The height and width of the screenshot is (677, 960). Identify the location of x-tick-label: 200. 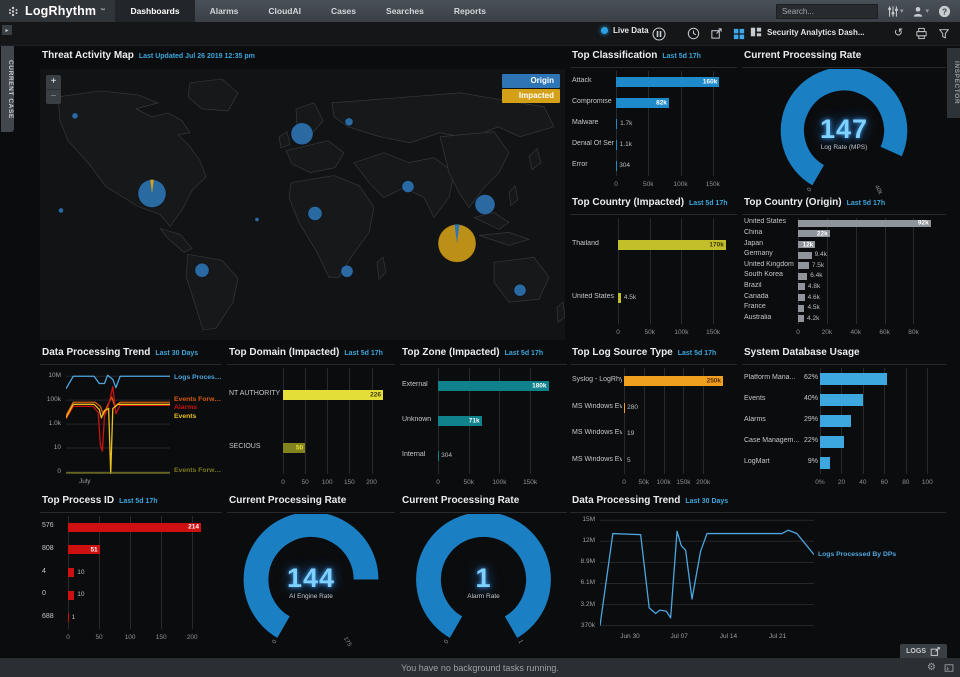
(192, 637).